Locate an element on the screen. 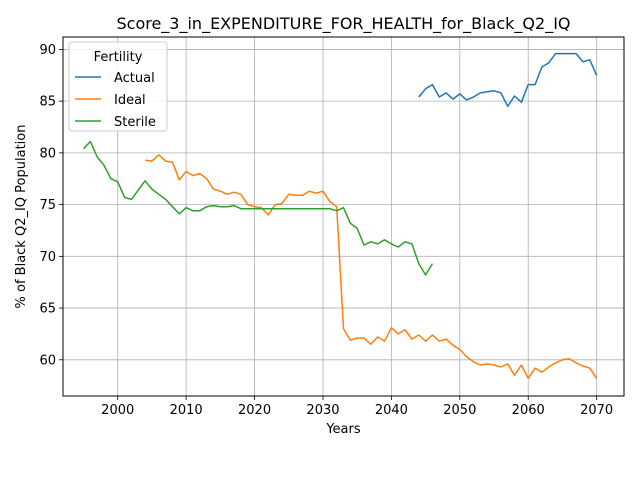 This screenshot has width=640, height=480. legend-label-sterile: Sterile is located at coordinates (135, 122).